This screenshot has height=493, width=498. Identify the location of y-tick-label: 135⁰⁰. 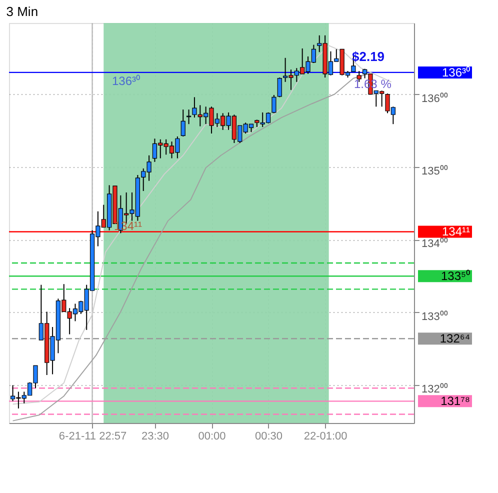
(435, 171).